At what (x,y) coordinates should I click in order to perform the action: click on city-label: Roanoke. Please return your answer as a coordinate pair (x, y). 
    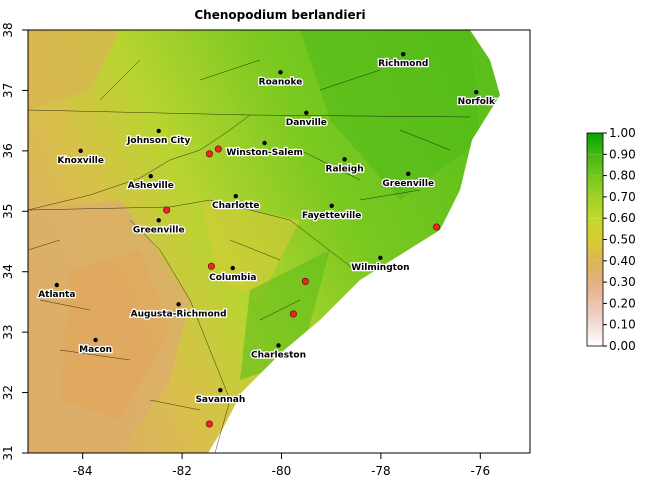
    Looking at the image, I should click on (281, 82).